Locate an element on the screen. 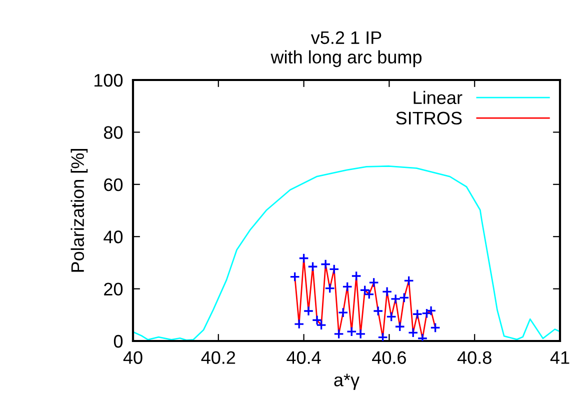  x-tick-label: 40.6 is located at coordinates (389, 357).